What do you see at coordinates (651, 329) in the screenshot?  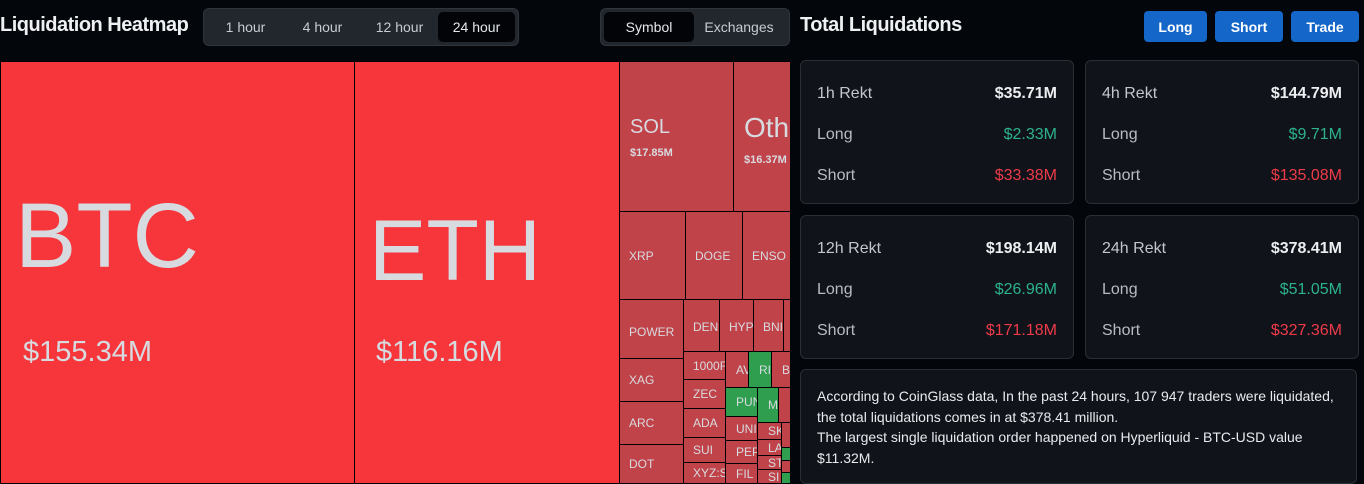 I see `treemap-cell-power: POWER` at bounding box center [651, 329].